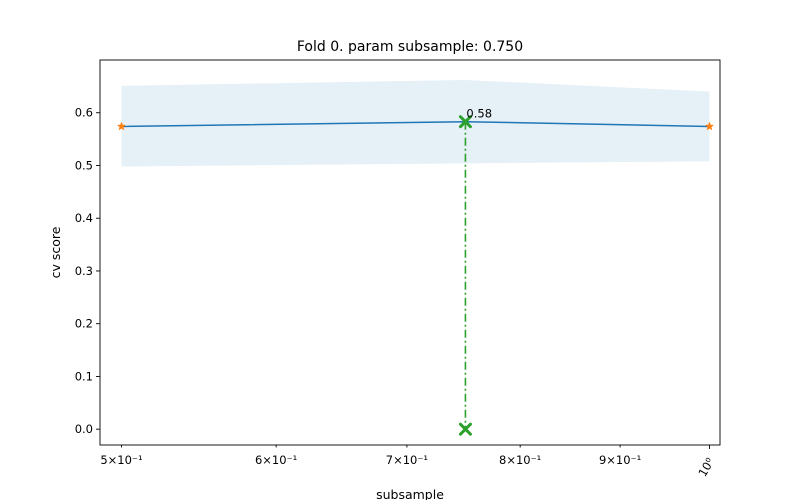 The image size is (800, 504). I want to click on y-tick-label: 0.1, so click(84, 376).